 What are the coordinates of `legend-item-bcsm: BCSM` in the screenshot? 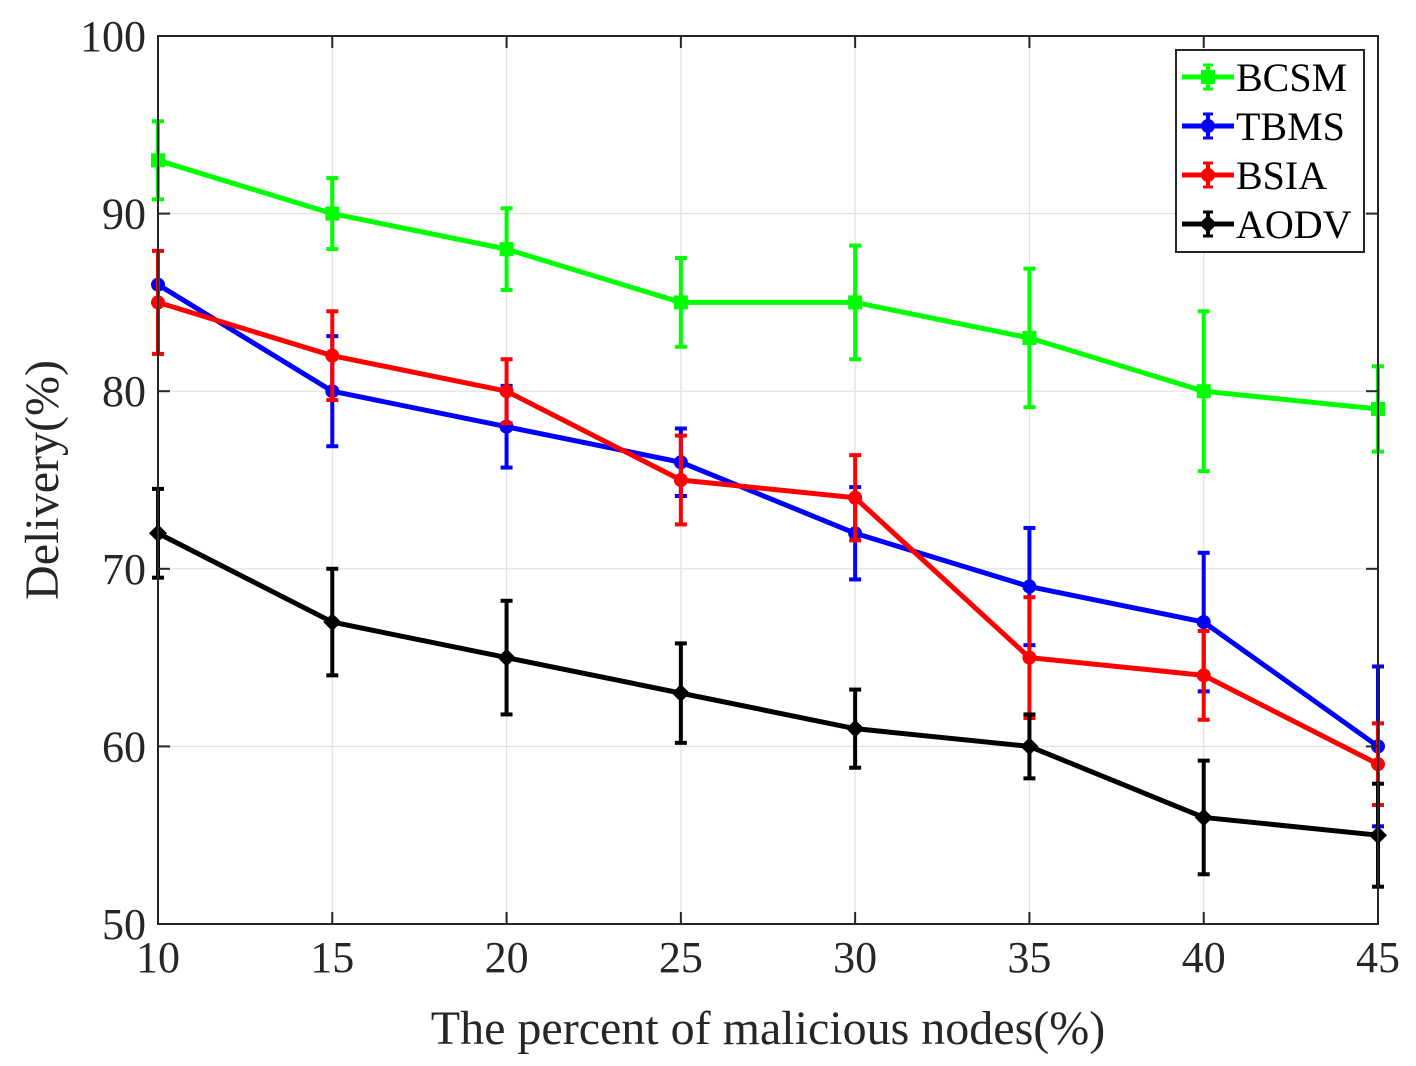 It's located at (1264, 77).